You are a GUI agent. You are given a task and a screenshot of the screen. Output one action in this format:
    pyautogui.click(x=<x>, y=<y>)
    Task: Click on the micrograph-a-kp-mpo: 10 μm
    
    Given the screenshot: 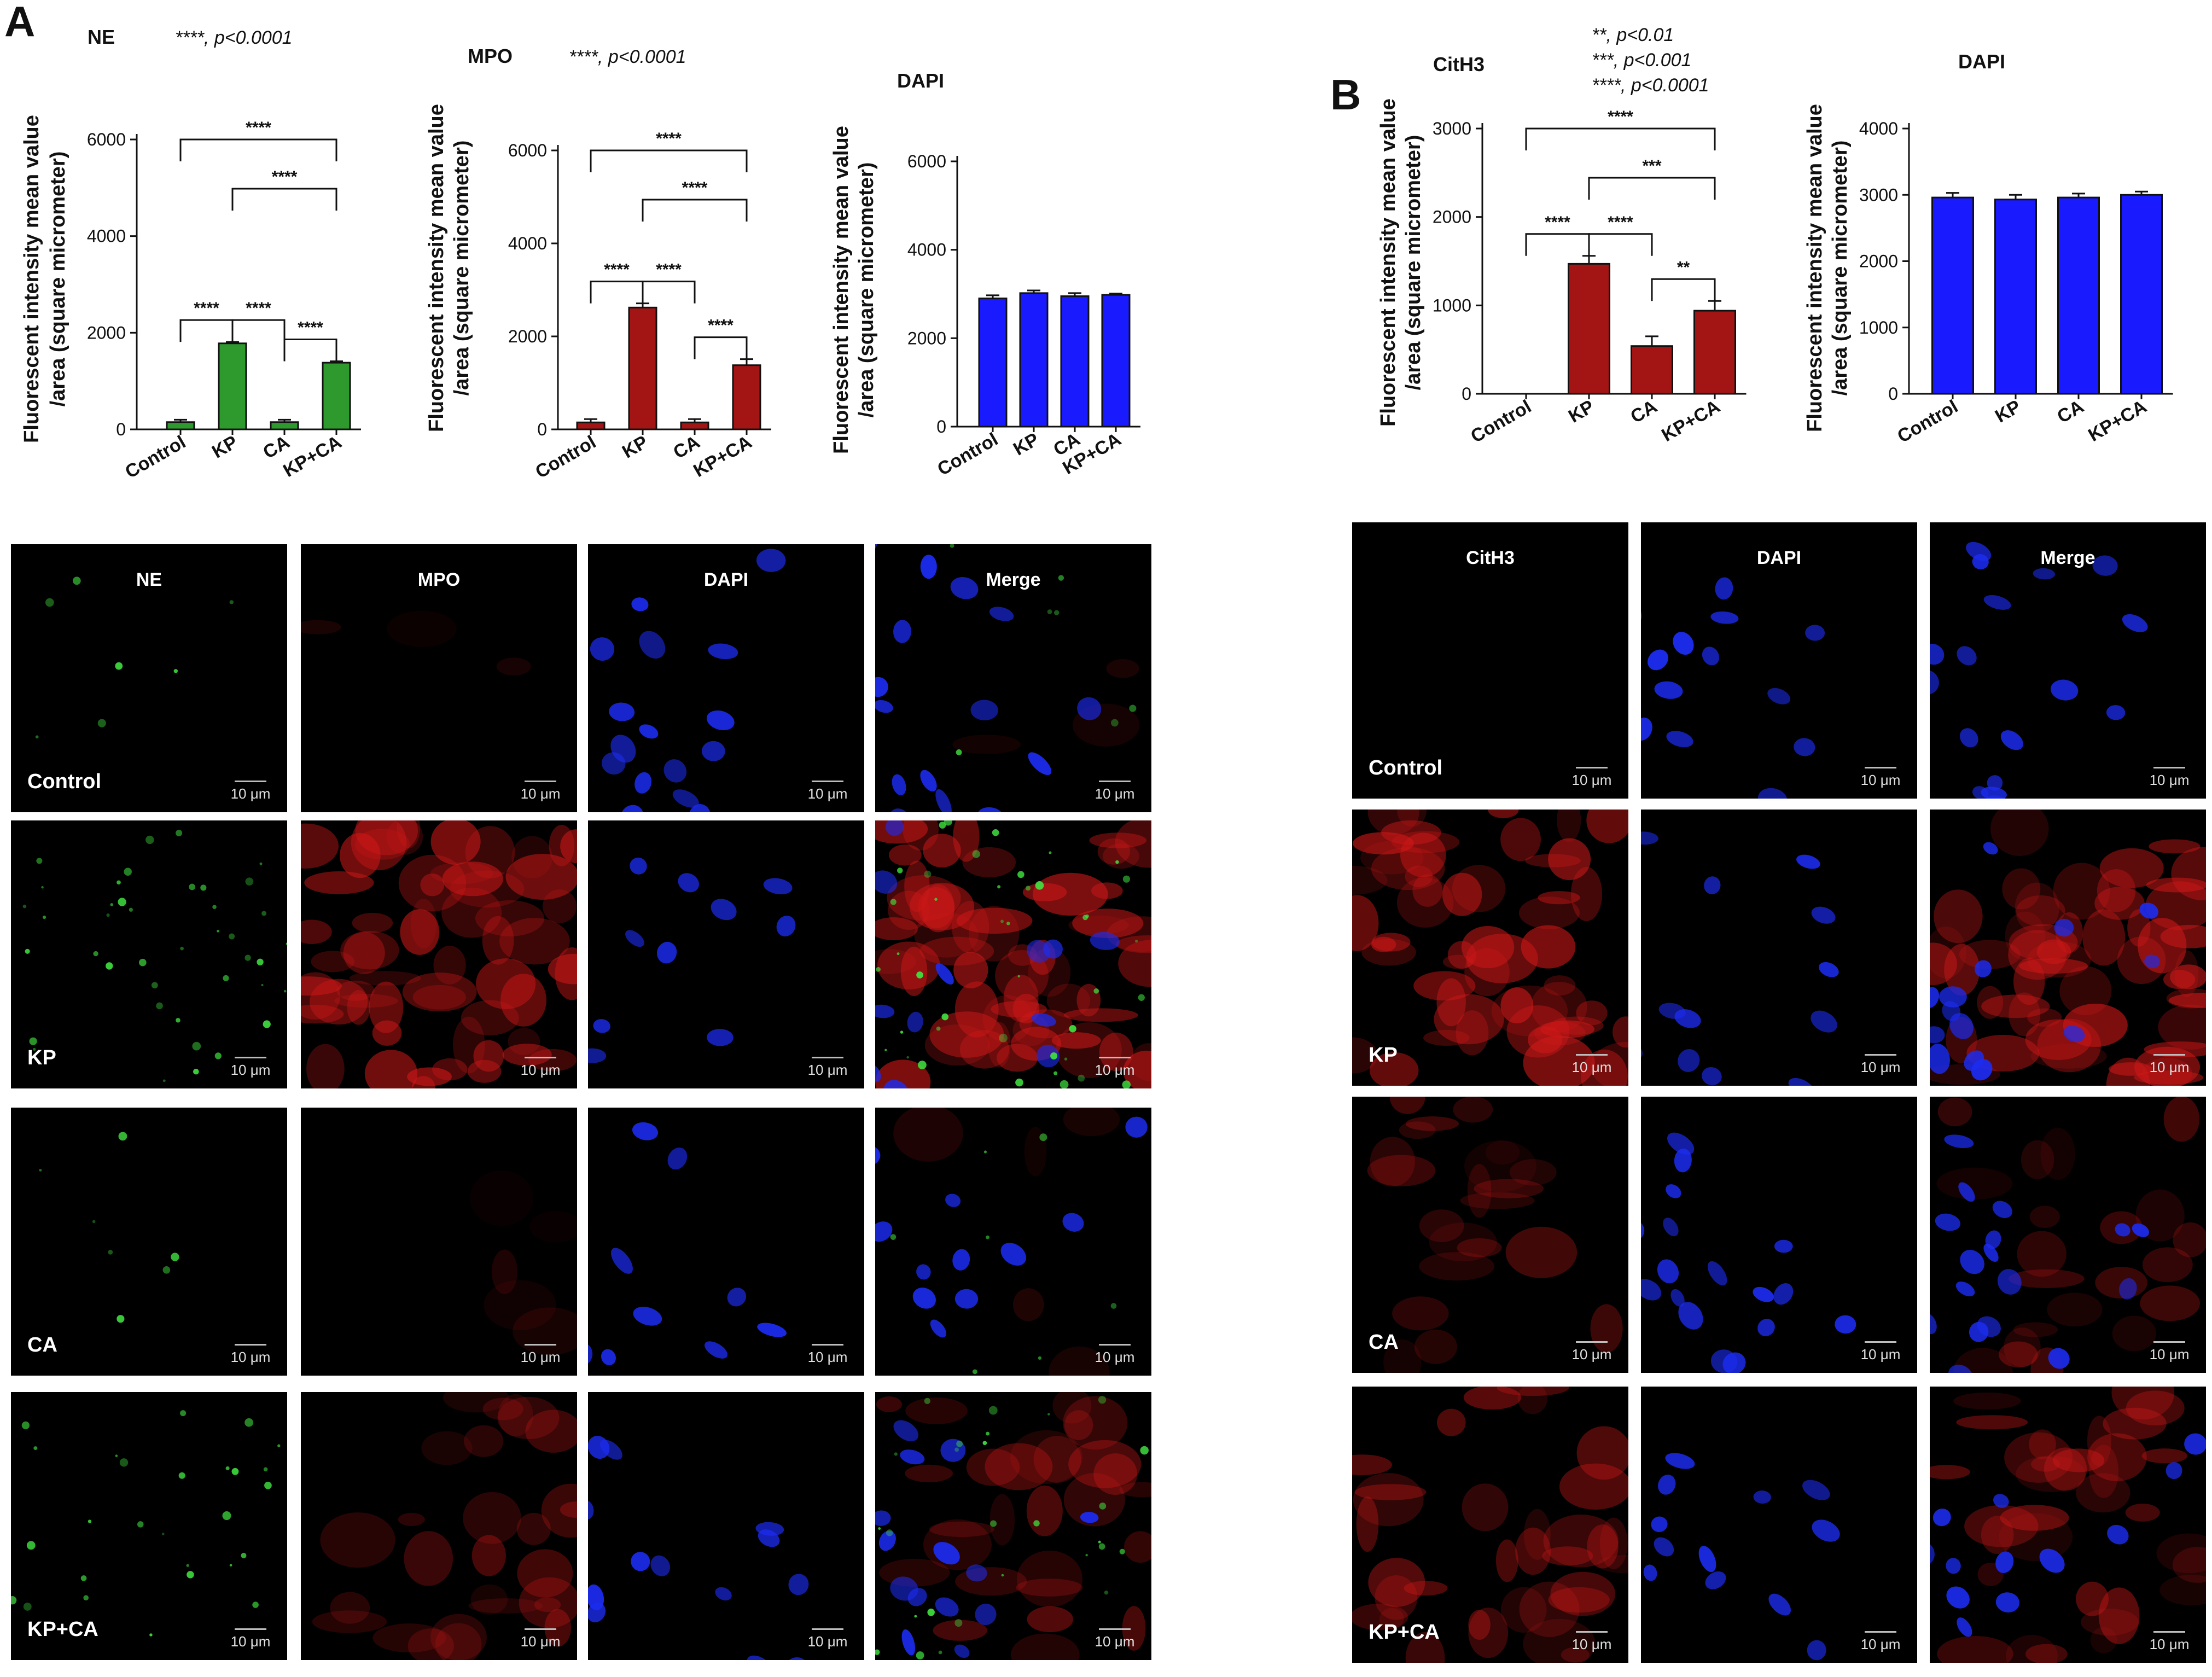 What is the action you would take?
    pyautogui.click(x=439, y=954)
    